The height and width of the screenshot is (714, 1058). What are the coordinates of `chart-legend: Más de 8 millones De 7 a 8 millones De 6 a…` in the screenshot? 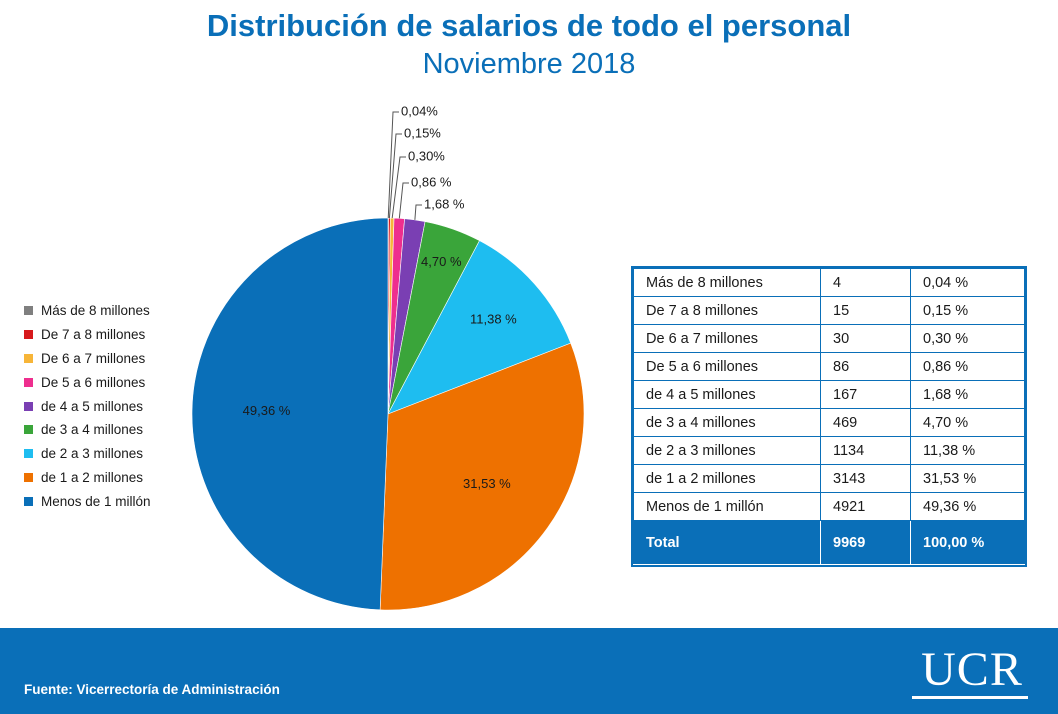 It's located at (87, 406).